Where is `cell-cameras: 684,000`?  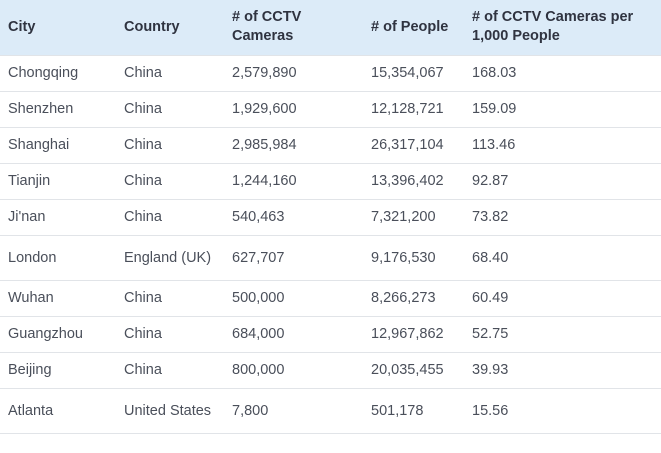 cell-cameras: 684,000 is located at coordinates (258, 334).